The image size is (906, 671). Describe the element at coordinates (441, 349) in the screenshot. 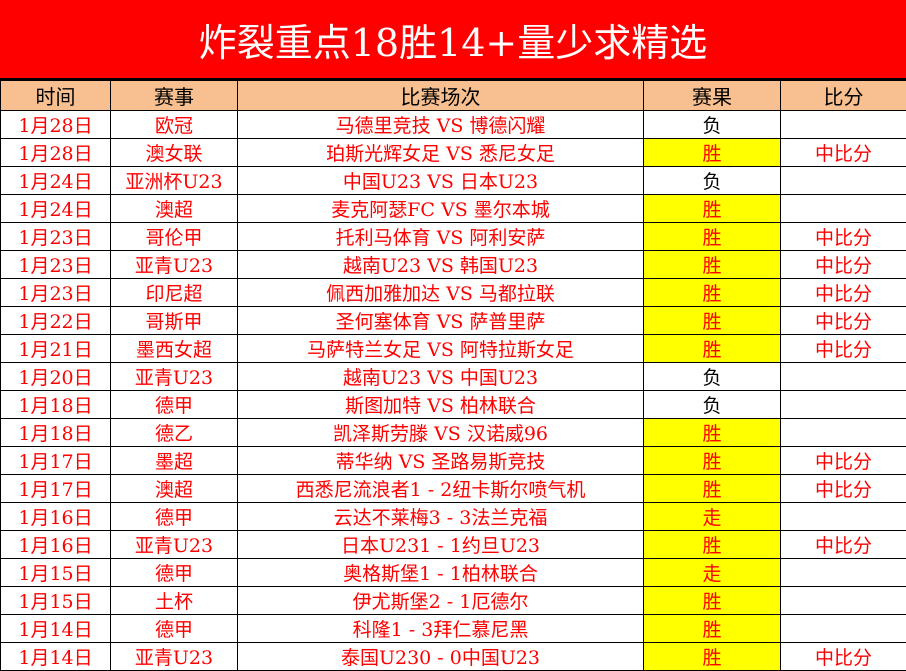

I see `match-cell: 马萨特兰女足 VS 阿特拉斯女足` at that location.